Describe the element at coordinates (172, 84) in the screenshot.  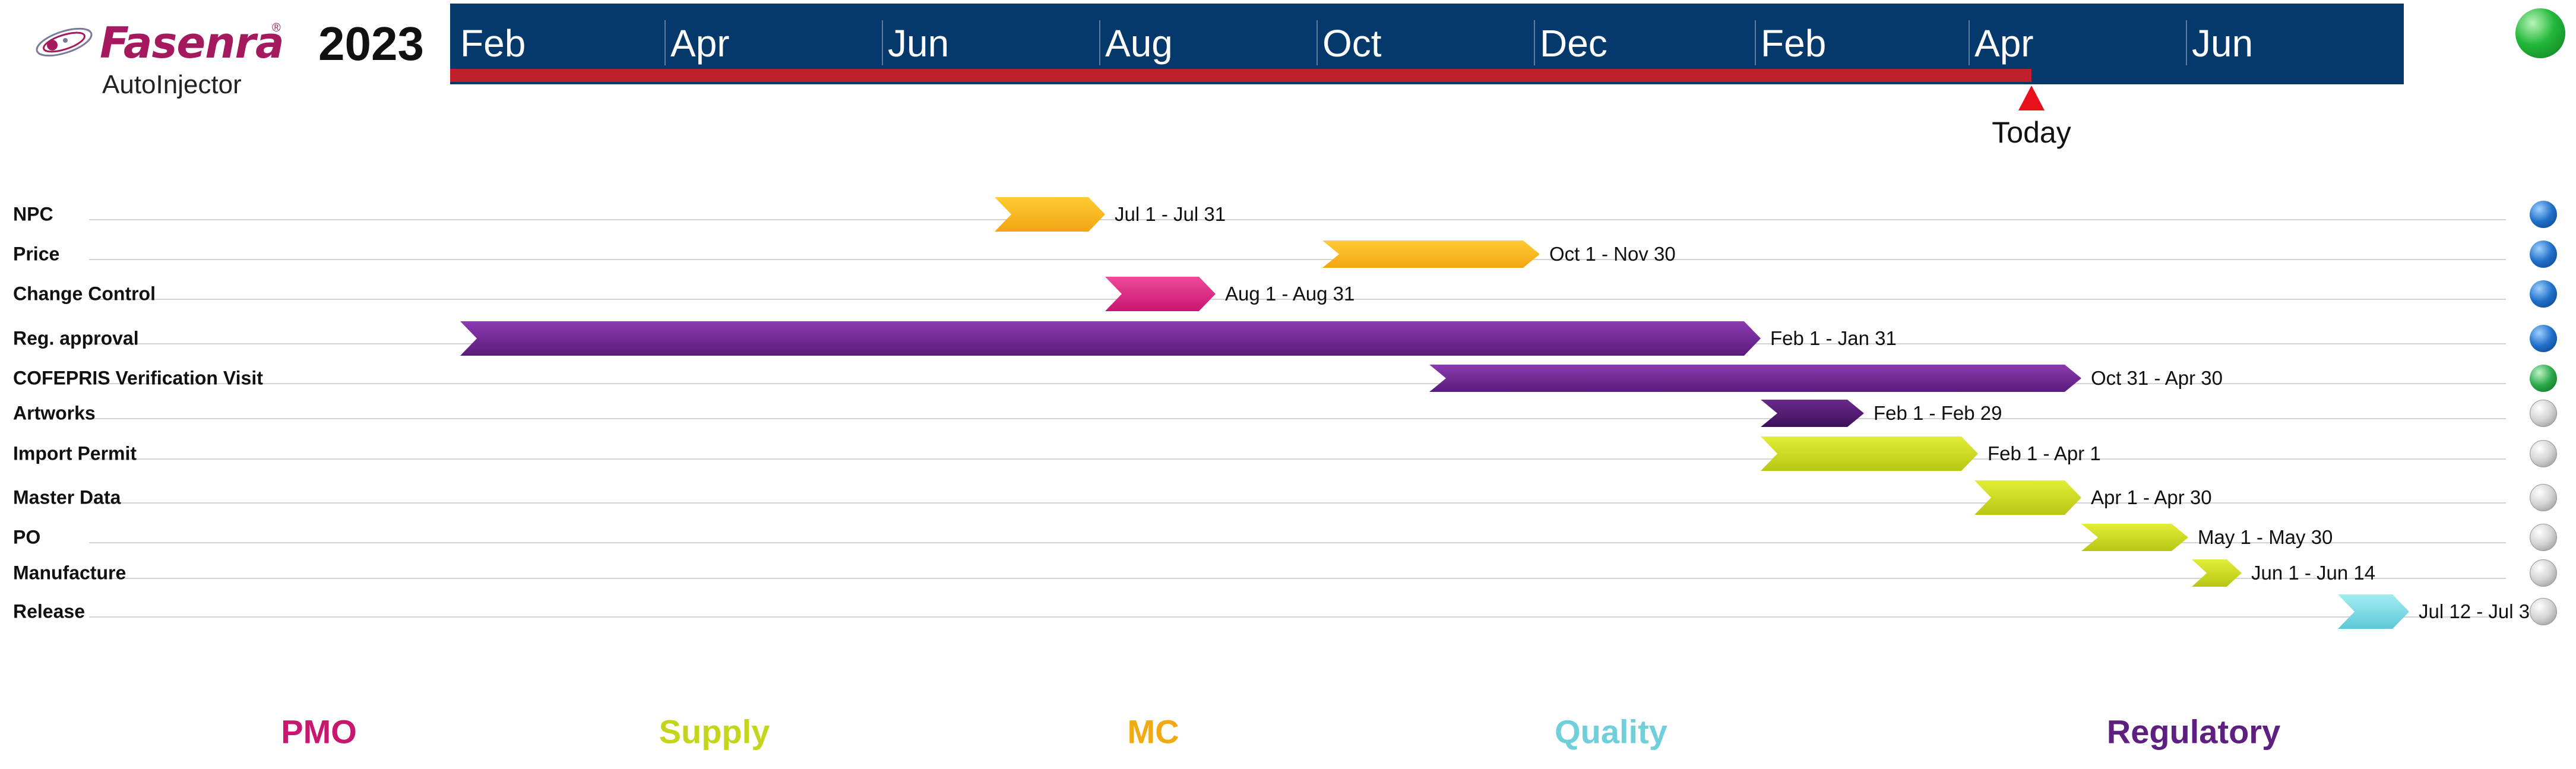
I see `brand-subtitle: AutoInjector` at that location.